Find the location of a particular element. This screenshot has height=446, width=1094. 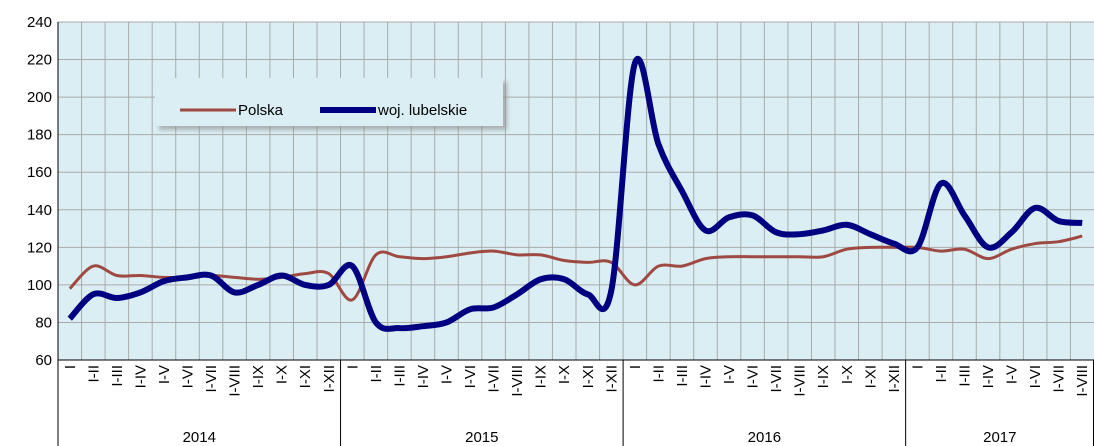

y-tick-label: 60 is located at coordinates (43, 360).